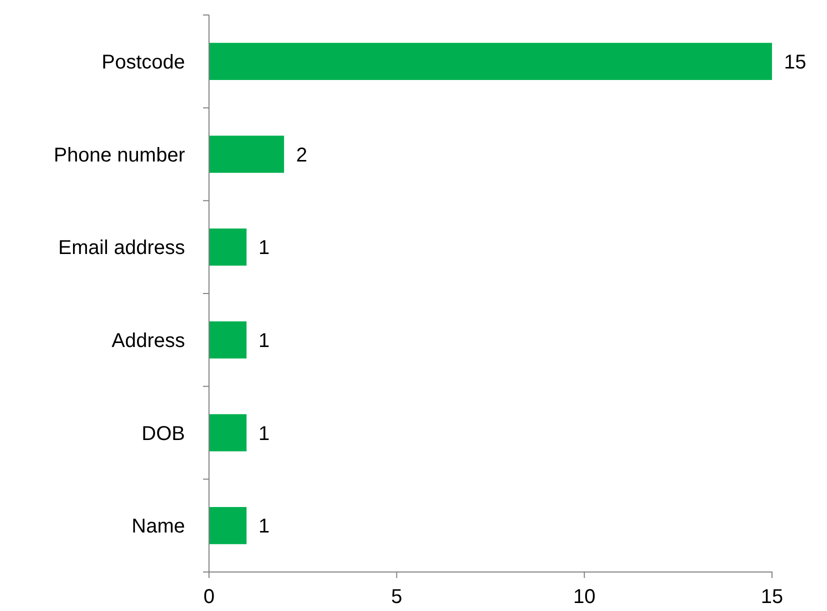 This screenshot has width=827, height=611. Describe the element at coordinates (795, 62) in the screenshot. I see `data-label: 15` at that location.